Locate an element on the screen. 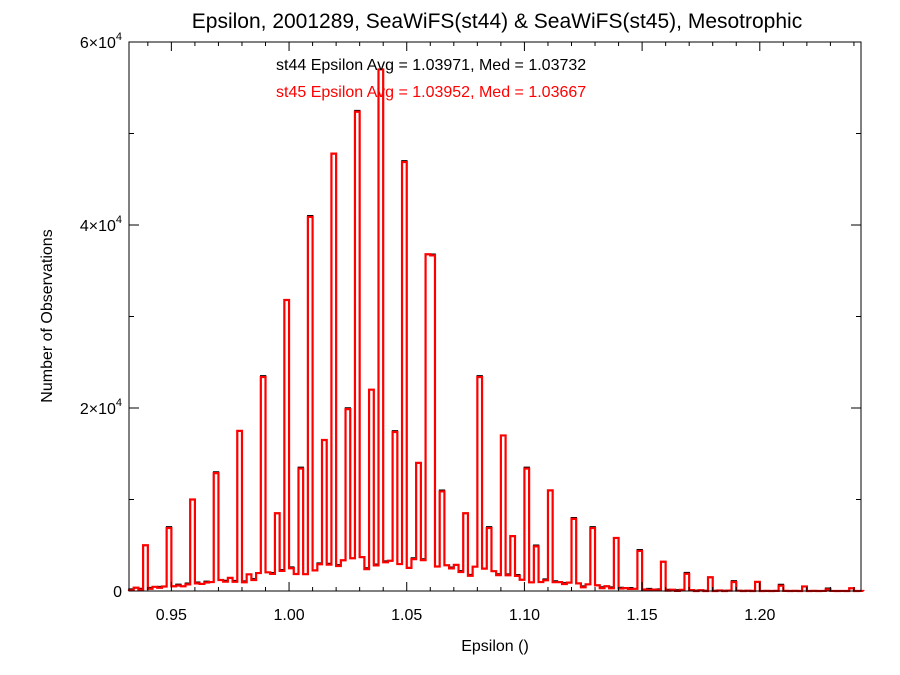  y-tick-label: 6×10⁴ is located at coordinates (101, 41).